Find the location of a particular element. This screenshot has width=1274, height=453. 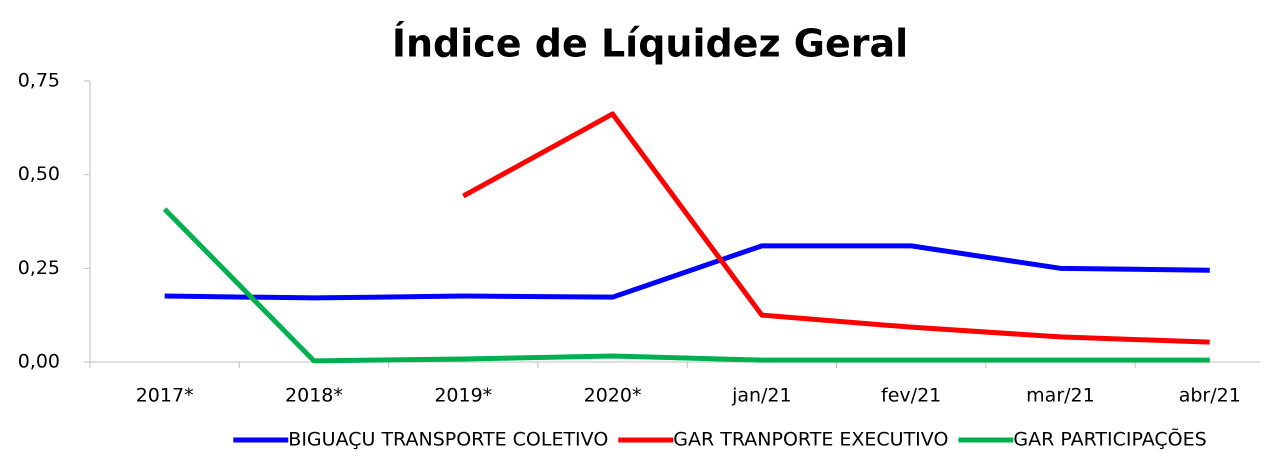

chart-title: Índice de Líquidez Geral is located at coordinates (650, 44).